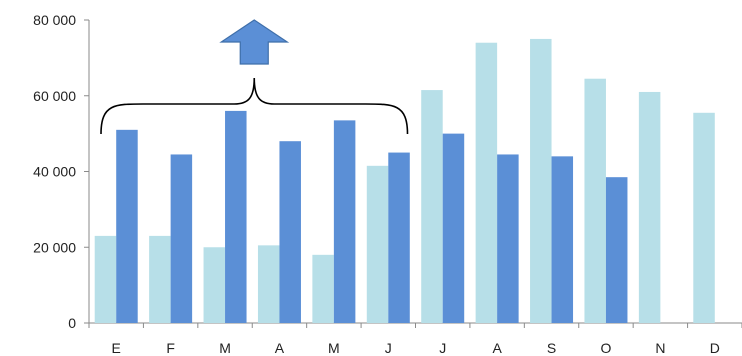  Describe the element at coordinates (54, 20) in the screenshot. I see `y-tick-label: 80 000` at that location.